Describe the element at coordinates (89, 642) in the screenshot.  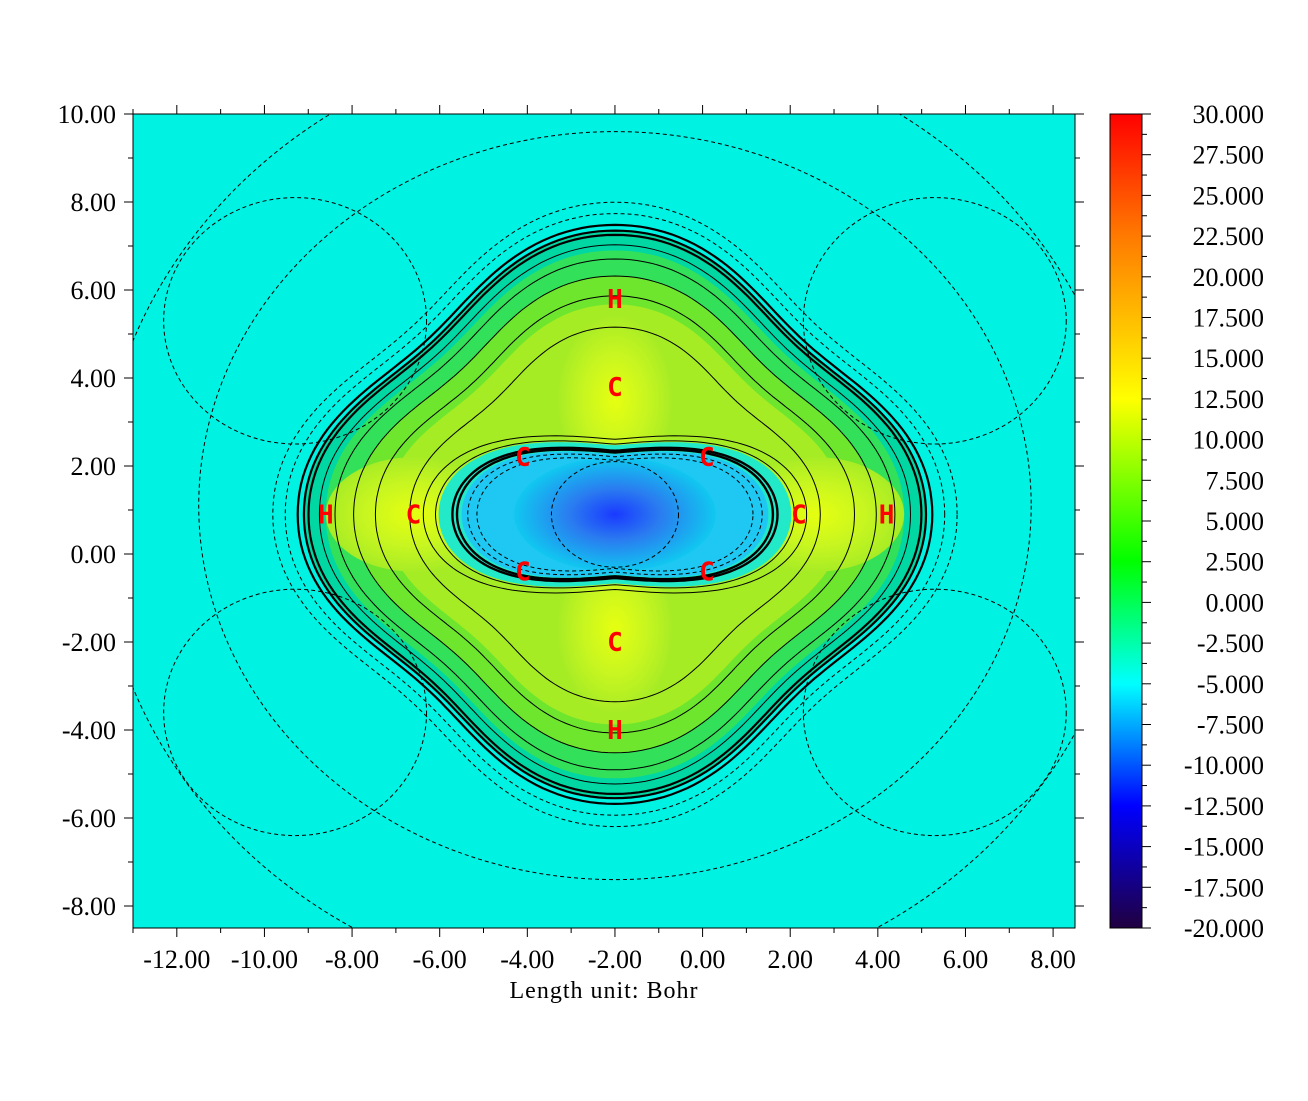
I see `y-tick-label: -2.00` at that location.